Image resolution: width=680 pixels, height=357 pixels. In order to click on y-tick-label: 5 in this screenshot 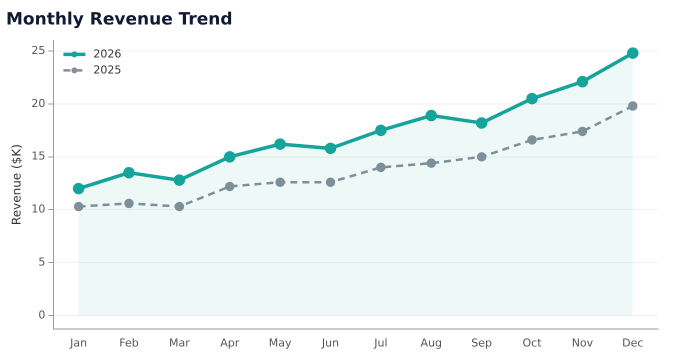, I will do `click(42, 262)`.